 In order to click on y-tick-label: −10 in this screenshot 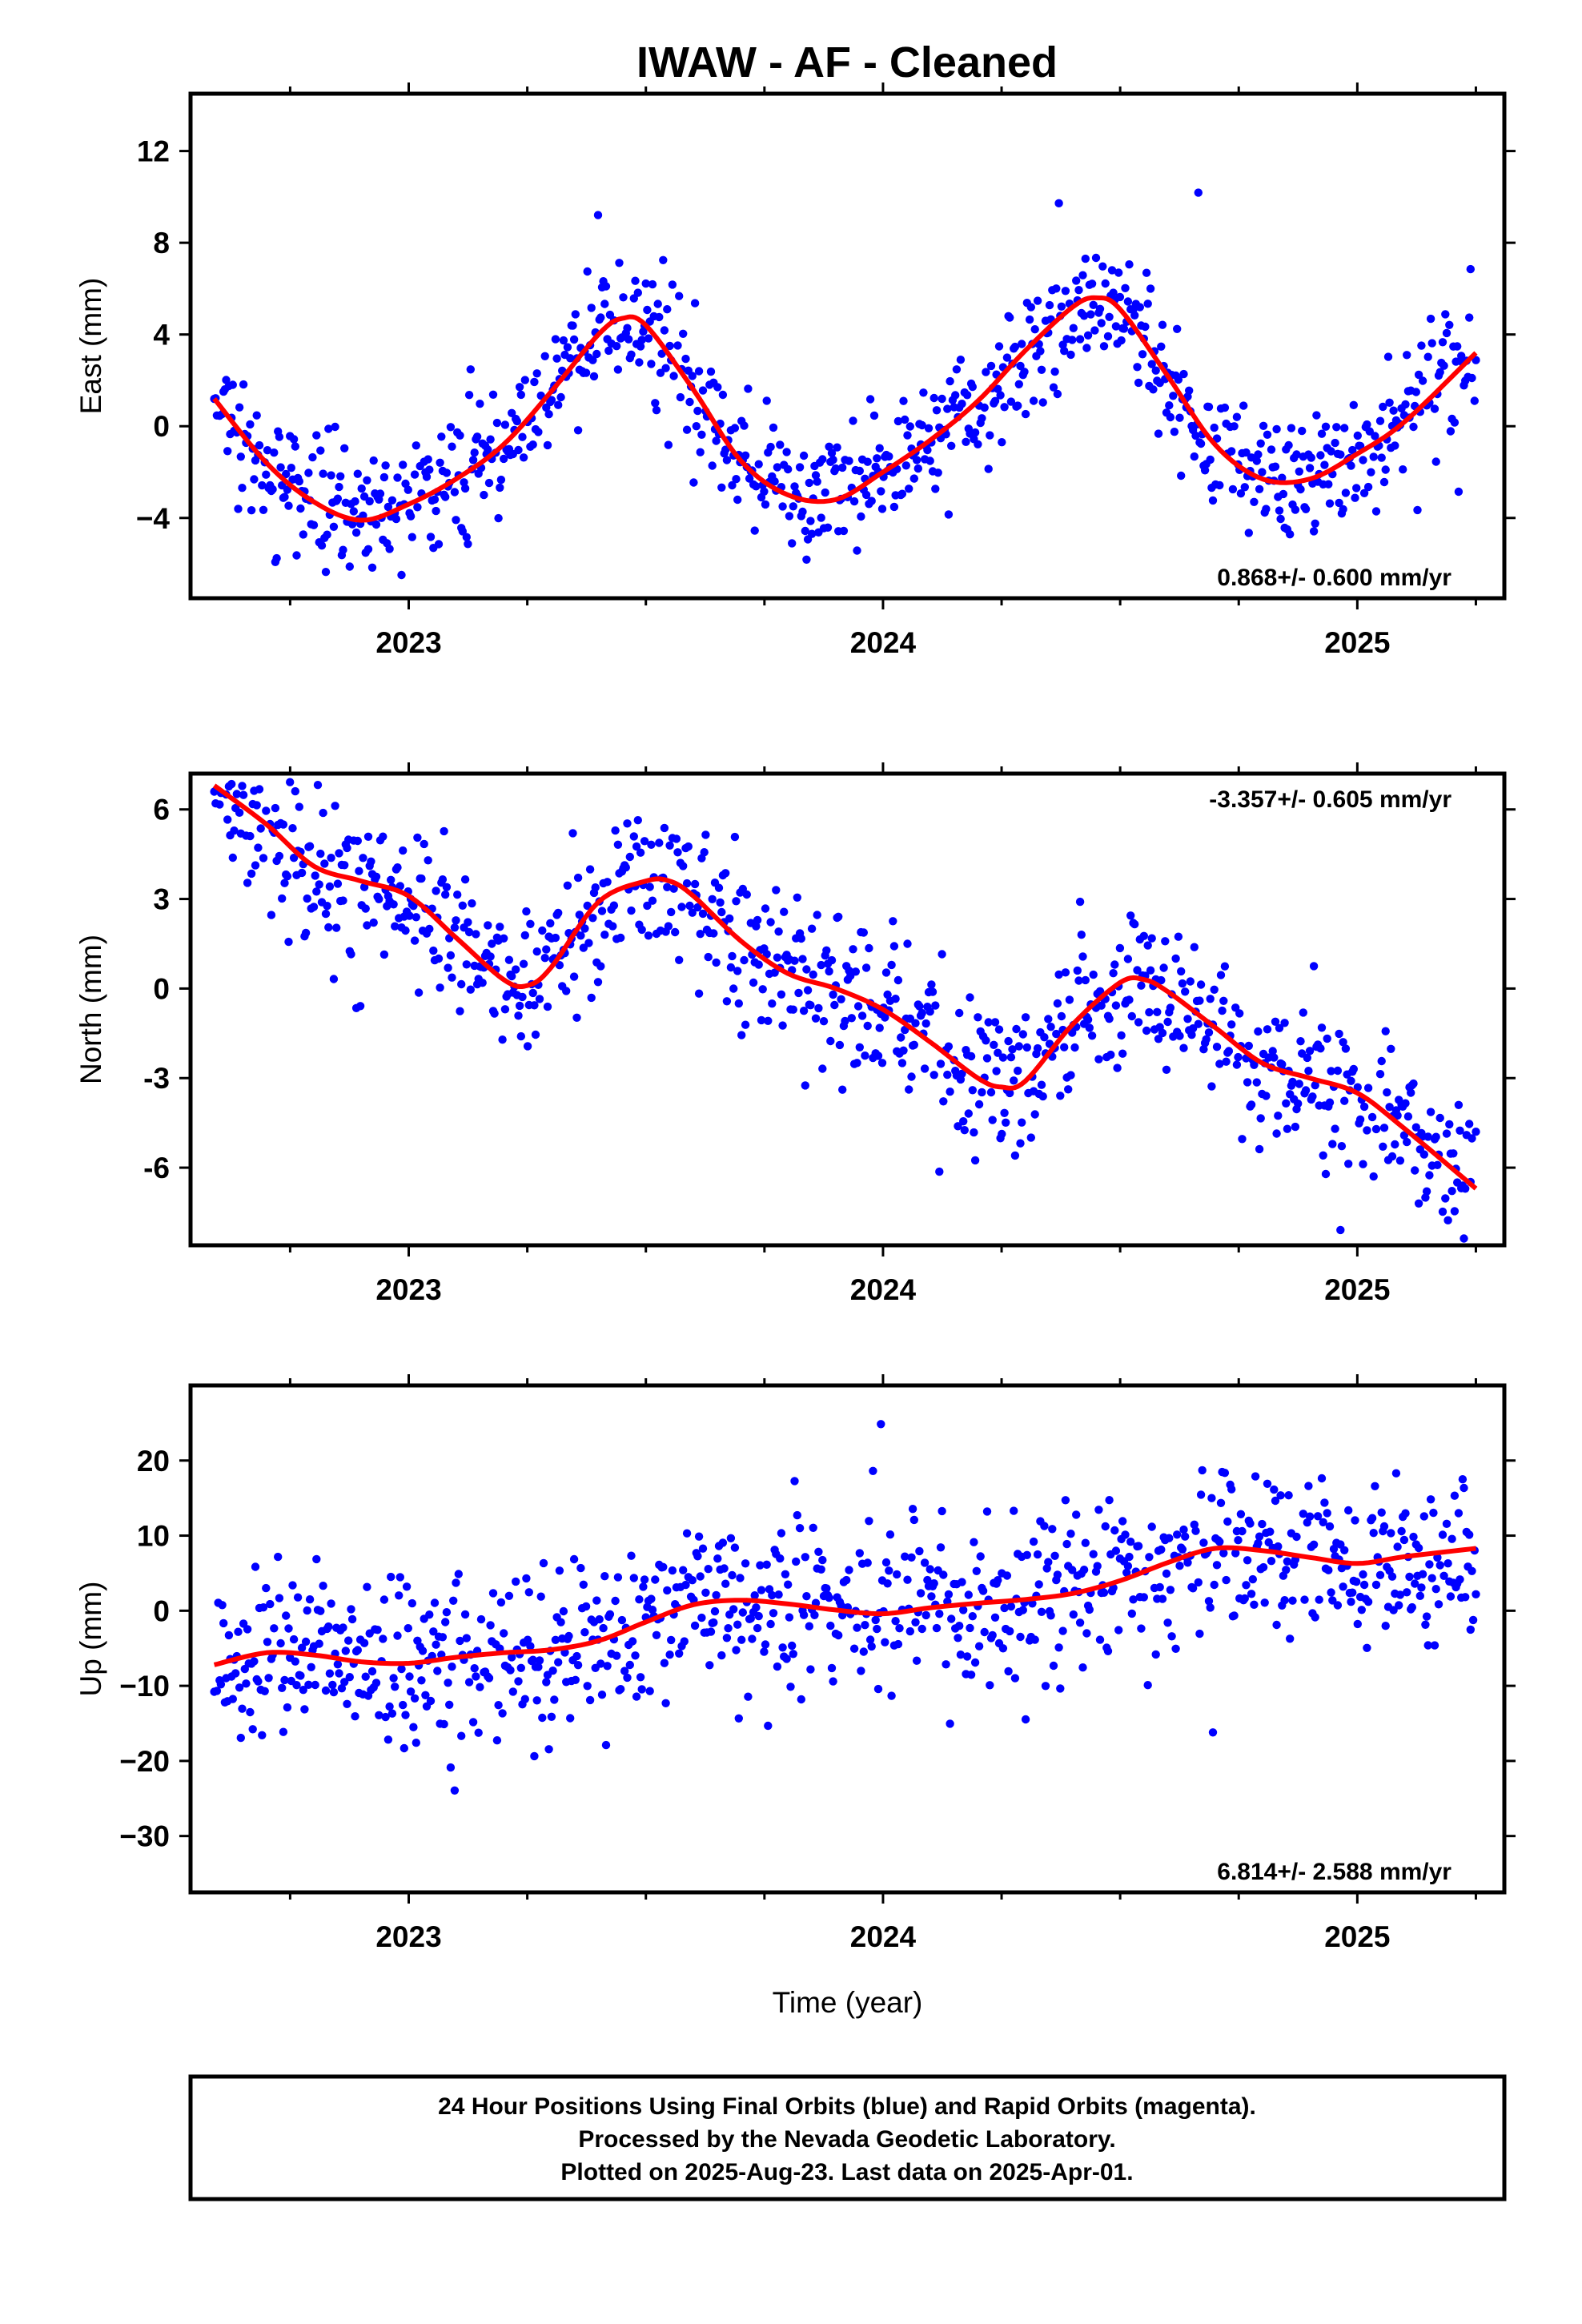, I will do `click(144, 1686)`.